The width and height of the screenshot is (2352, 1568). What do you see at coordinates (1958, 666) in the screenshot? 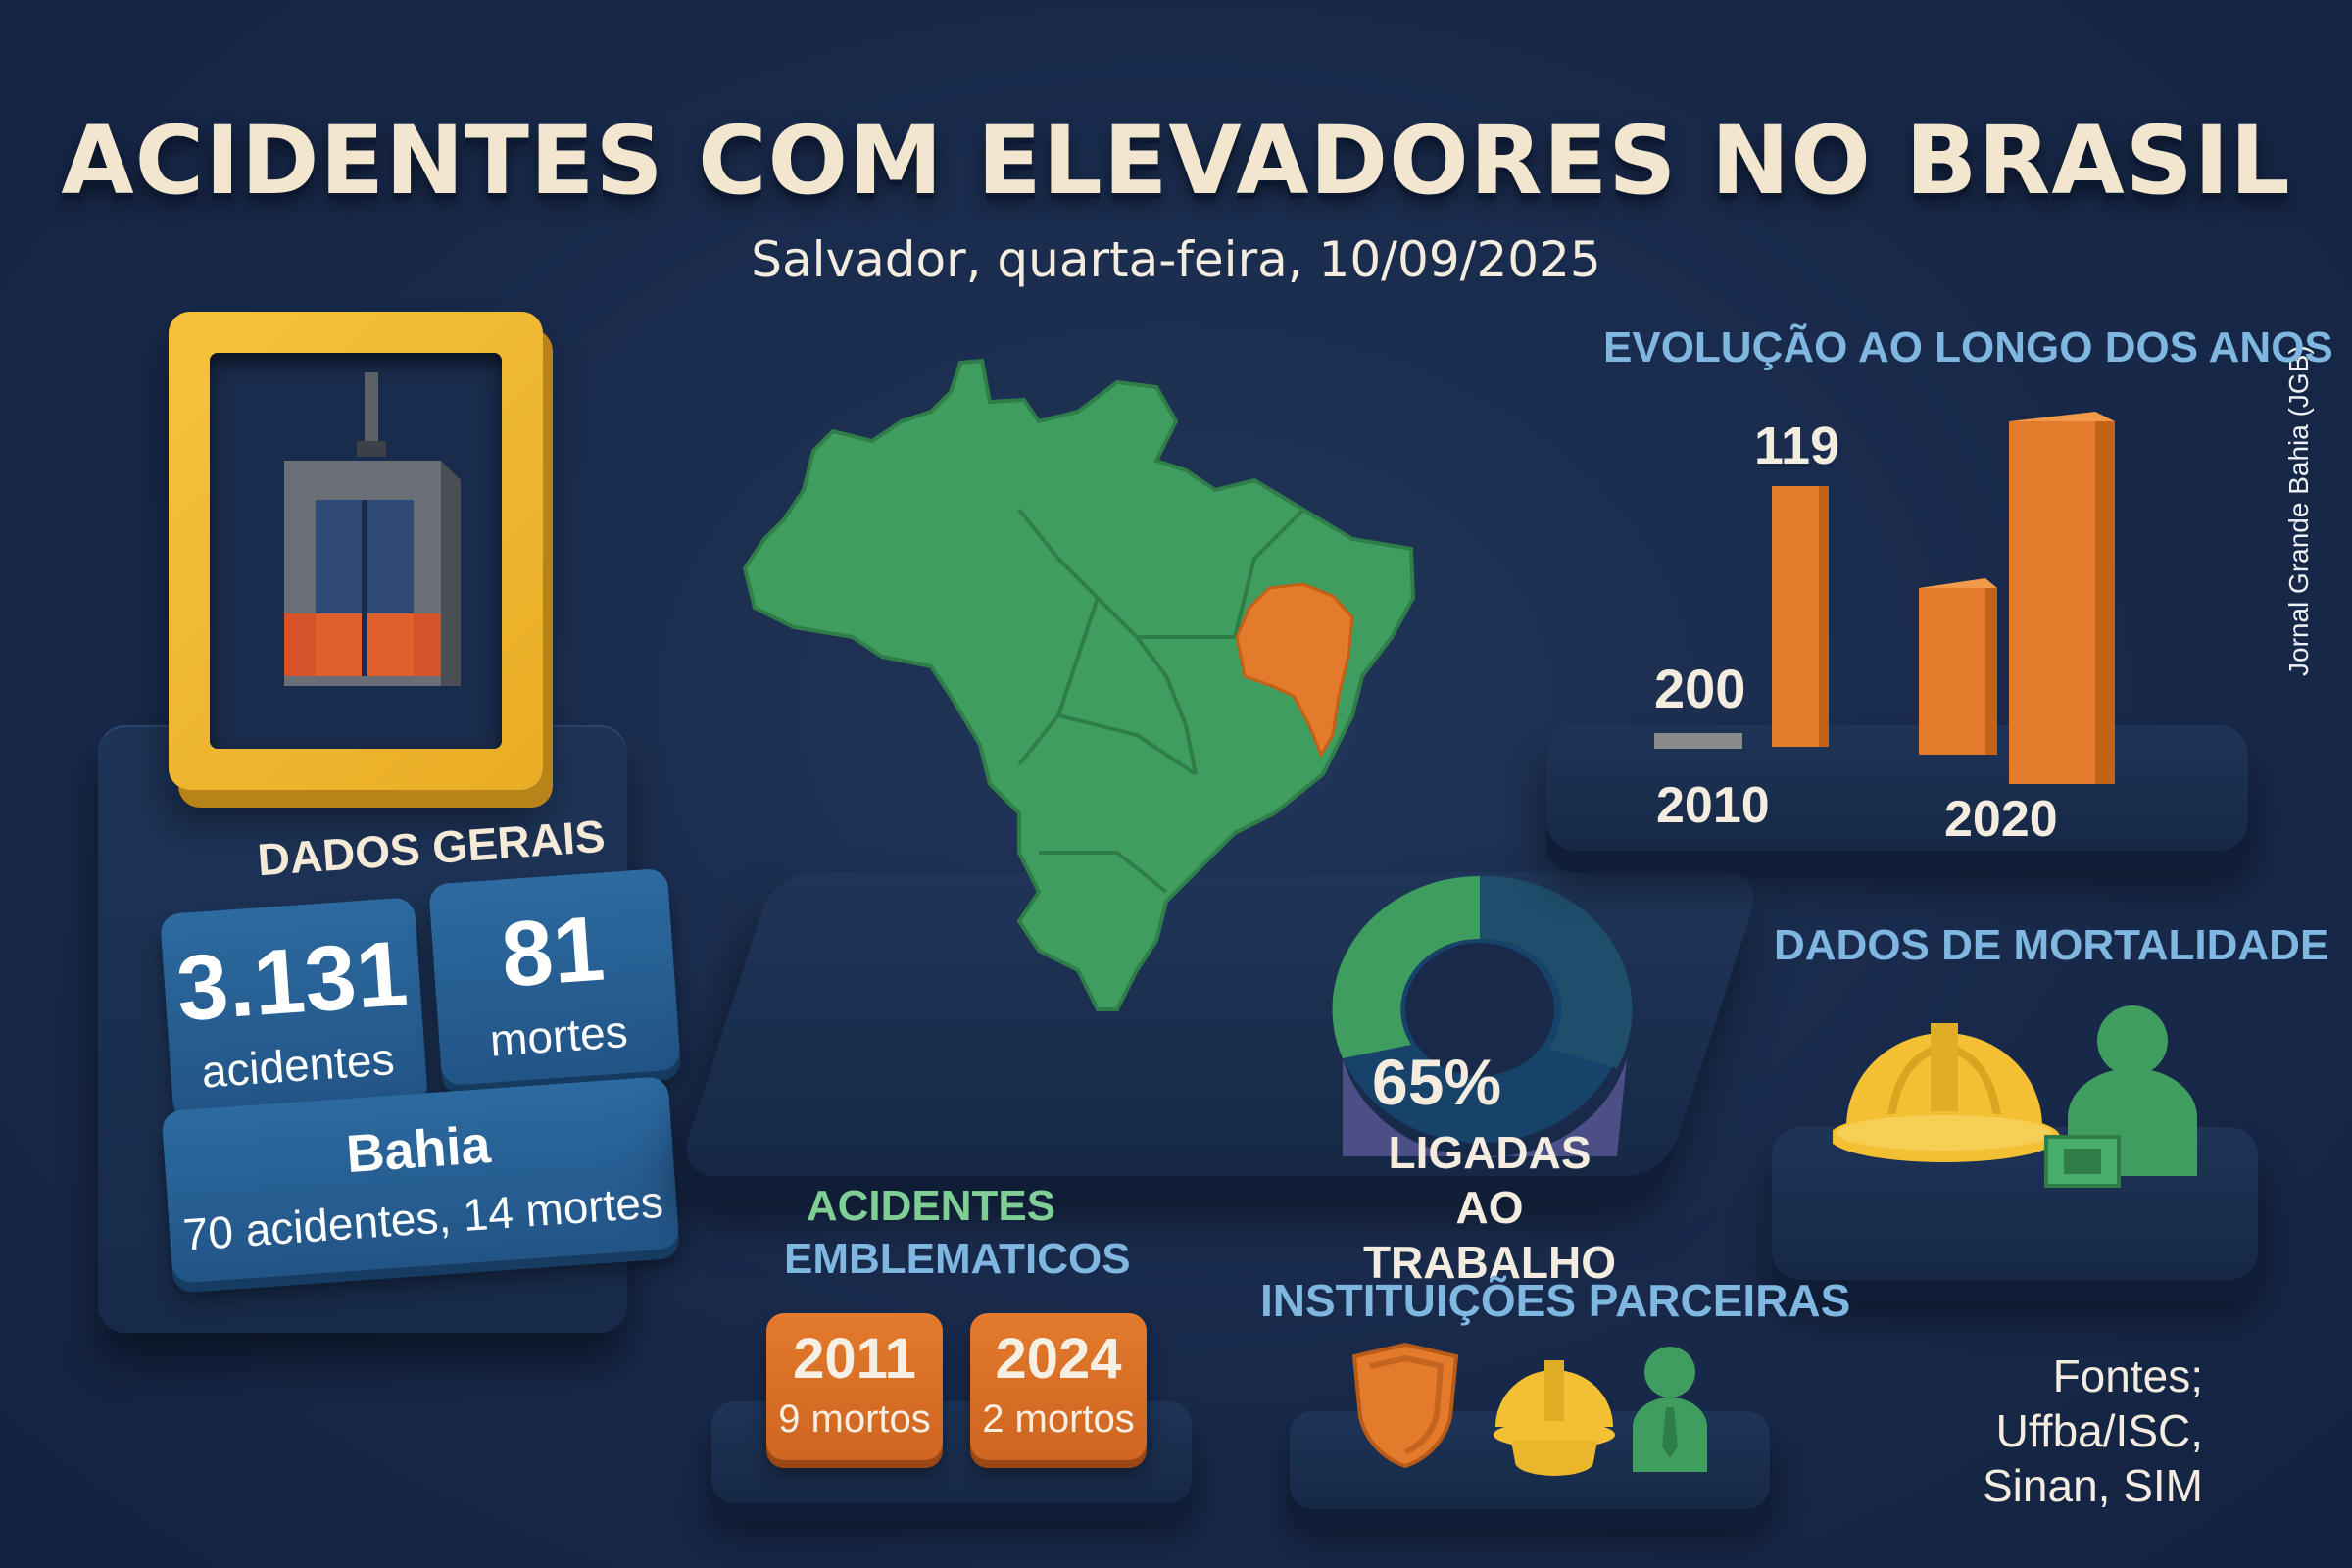
I see `bar-2020-mid` at bounding box center [1958, 666].